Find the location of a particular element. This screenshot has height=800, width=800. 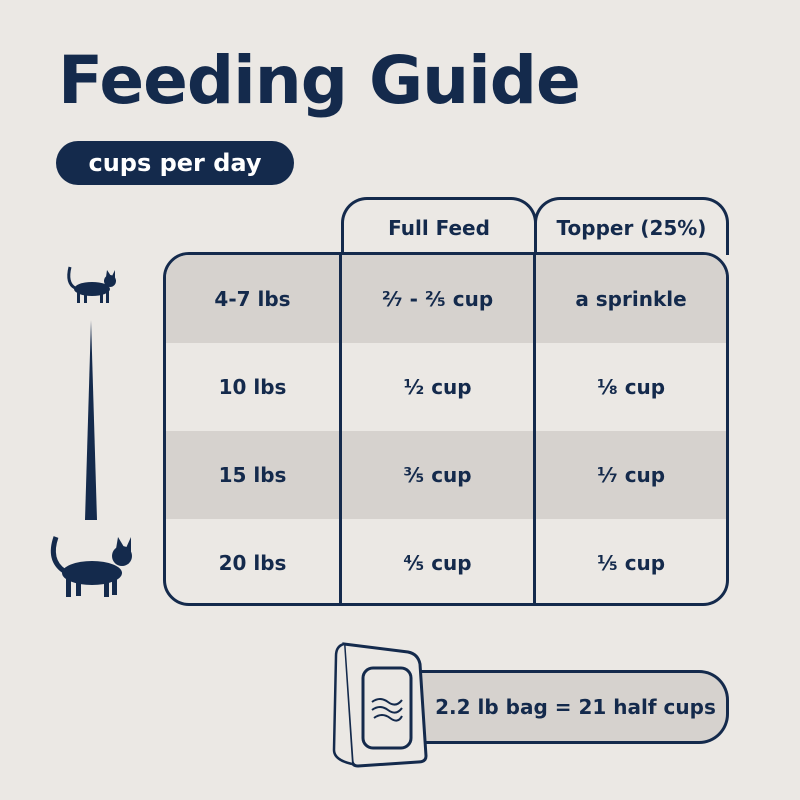

table-row: 20 lbs ⁴⁄₅ cup ¹⁄₅ cup is located at coordinates (446, 561).